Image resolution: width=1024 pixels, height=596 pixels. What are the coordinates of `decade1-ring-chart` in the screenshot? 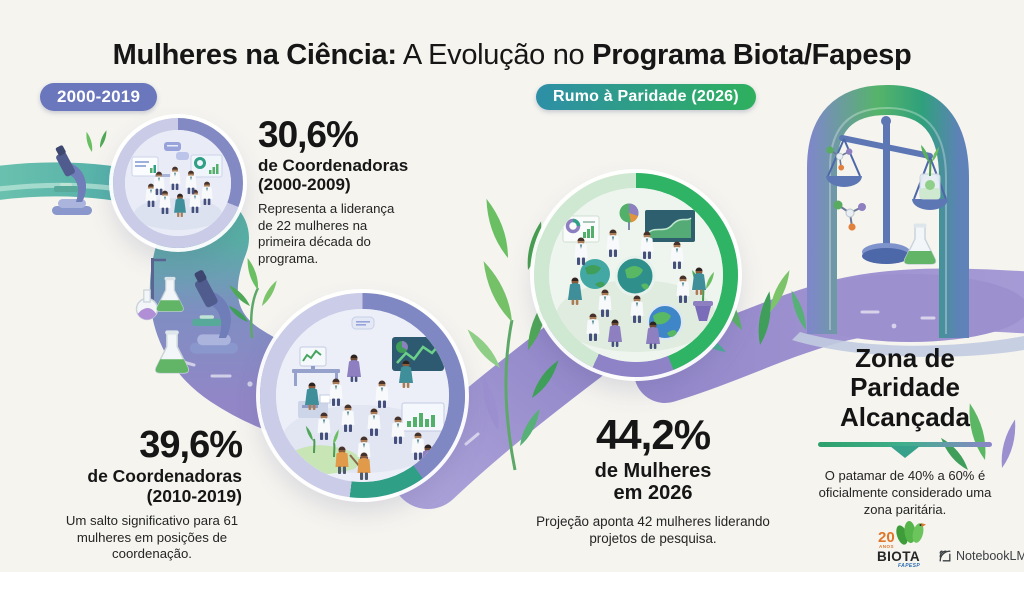 It's located at (178, 183).